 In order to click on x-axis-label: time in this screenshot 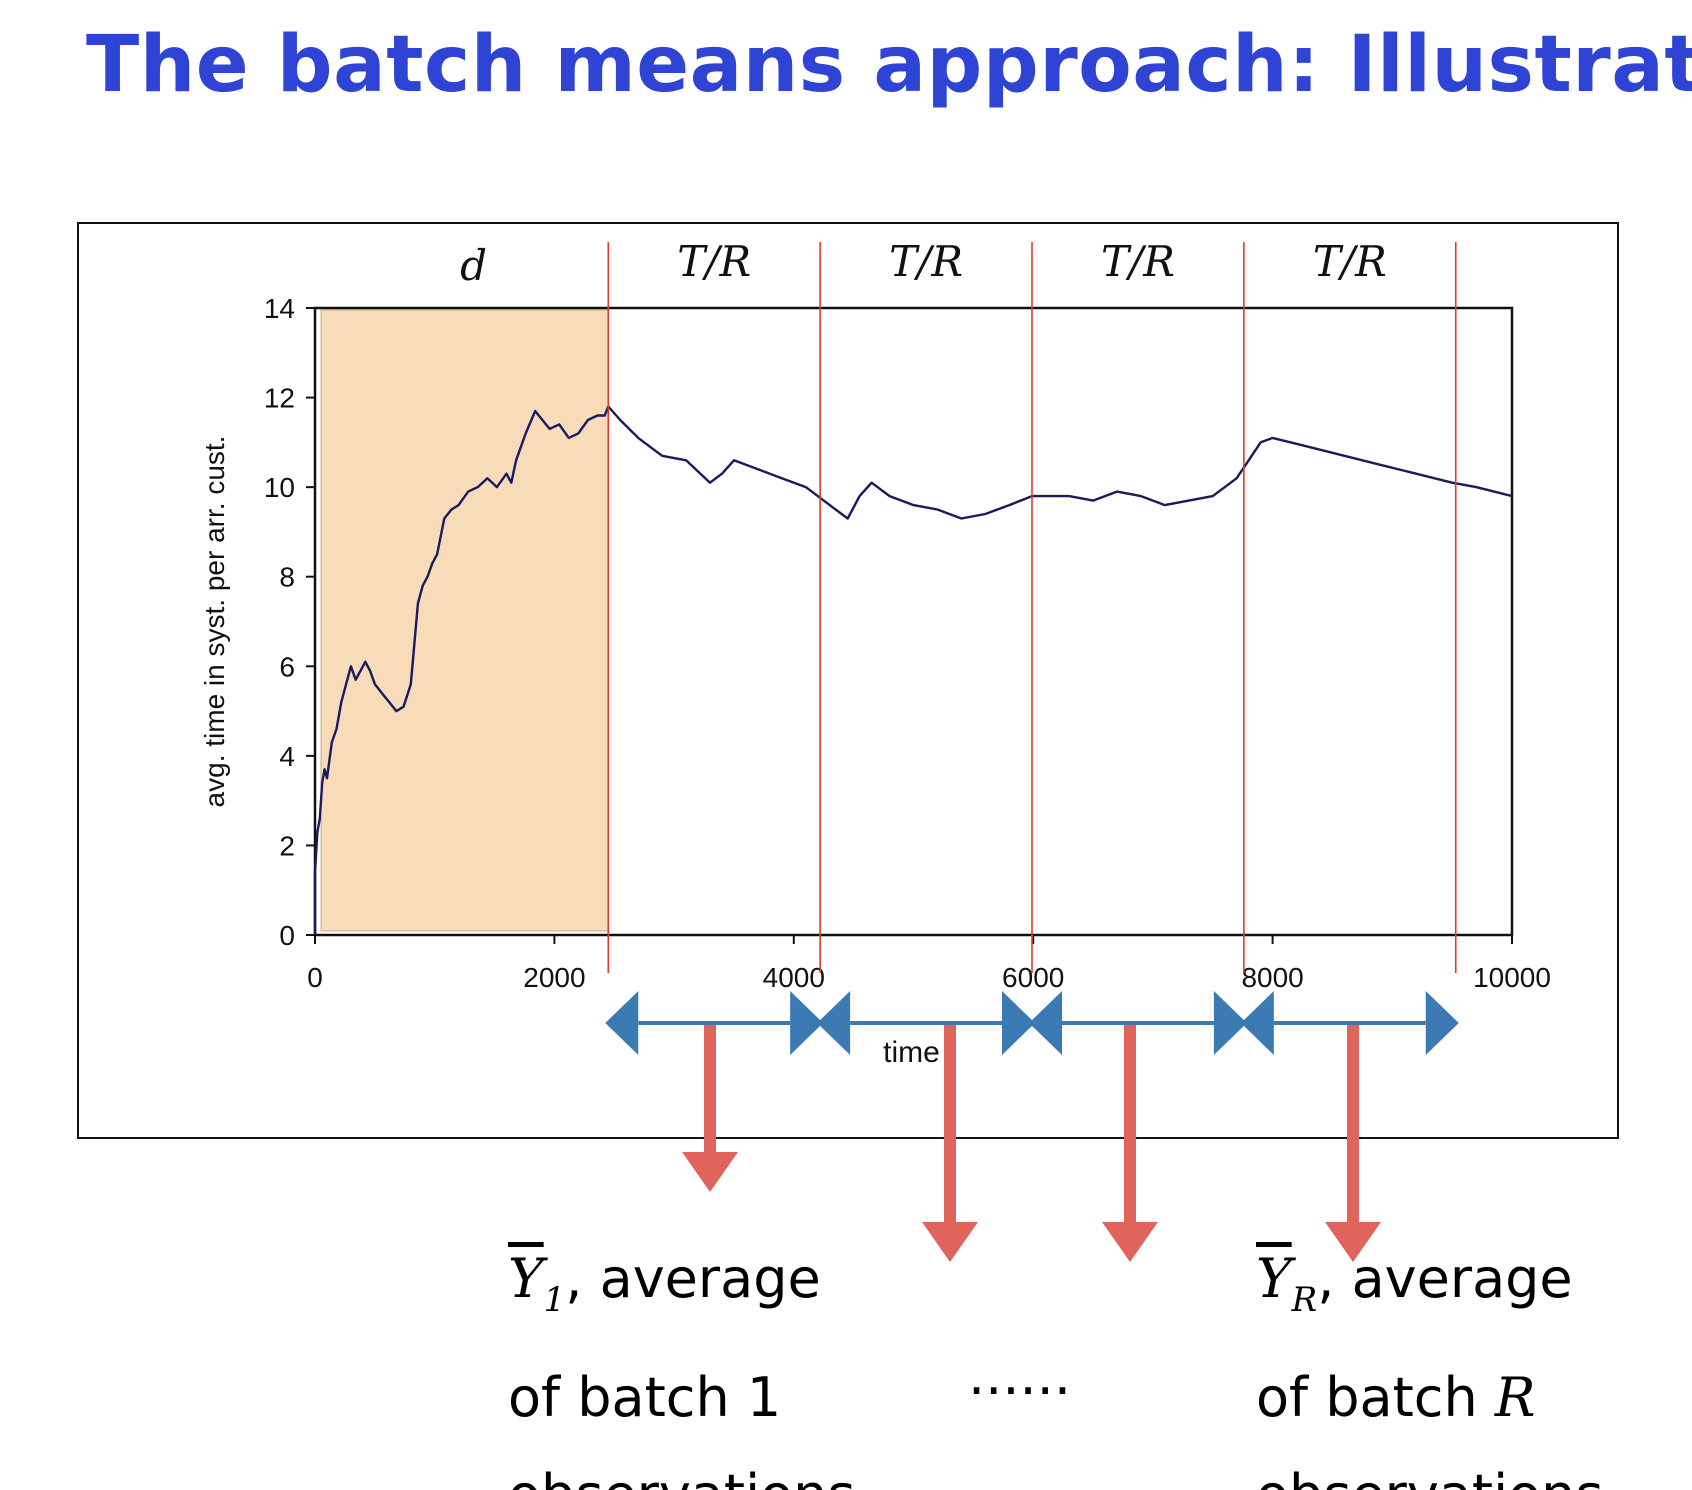, I will do `click(911, 1052)`.